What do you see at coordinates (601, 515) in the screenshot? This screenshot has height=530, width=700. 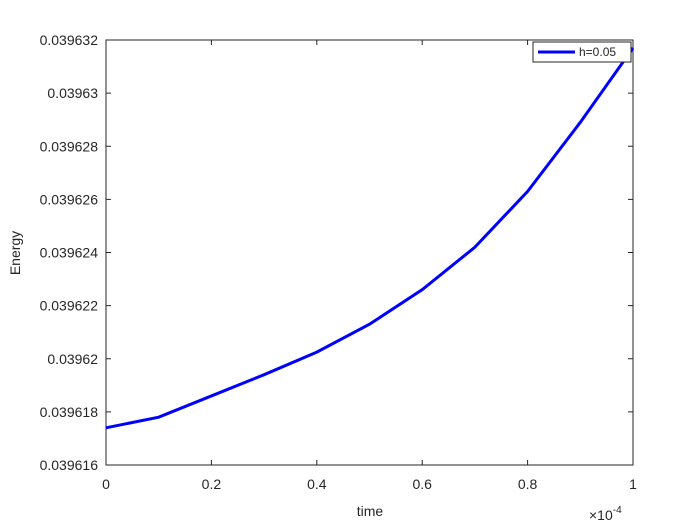 I see `x-multiplier-base: ×10` at bounding box center [601, 515].